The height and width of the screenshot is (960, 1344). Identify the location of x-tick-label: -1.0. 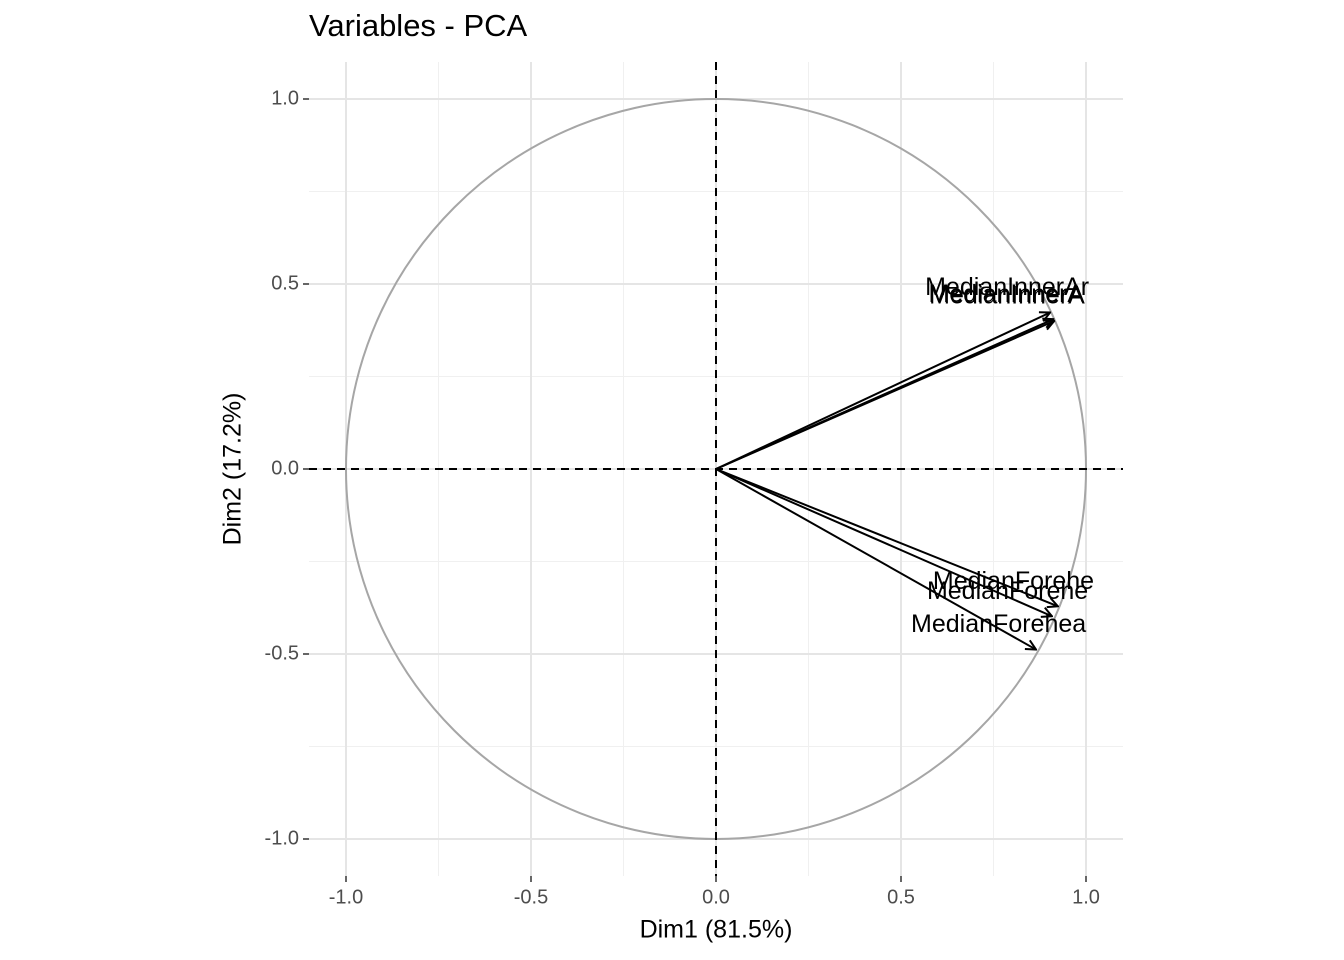
(346, 897).